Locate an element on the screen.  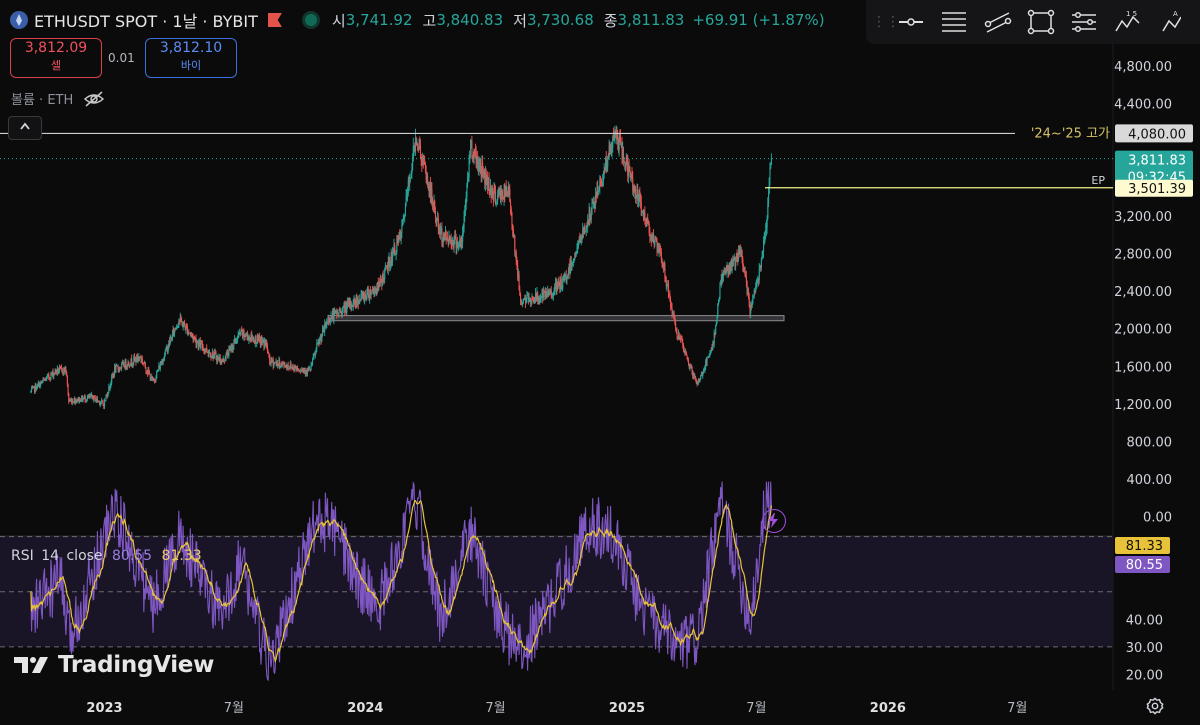
event-marker is located at coordinates (774, 521).